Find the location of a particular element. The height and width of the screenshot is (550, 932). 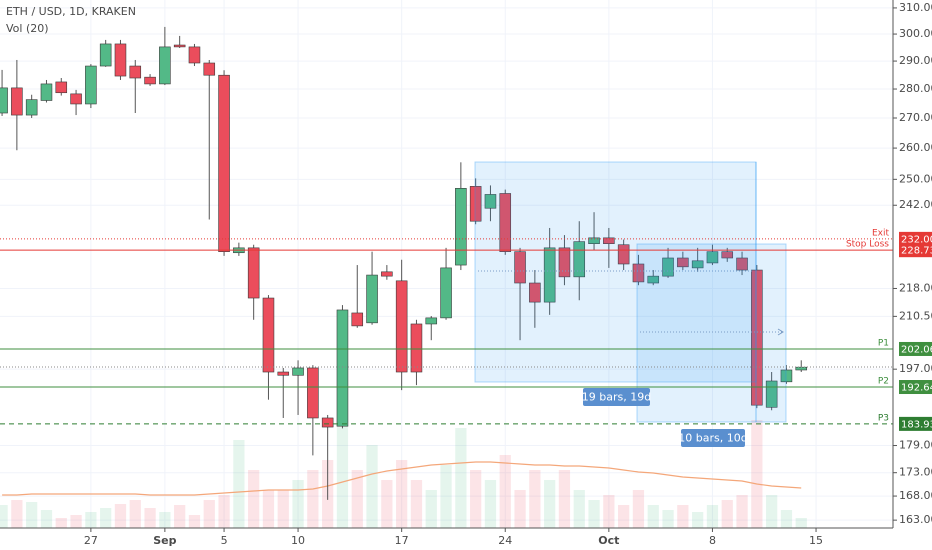

range-label: 10 bars, 10d is located at coordinates (712, 438).